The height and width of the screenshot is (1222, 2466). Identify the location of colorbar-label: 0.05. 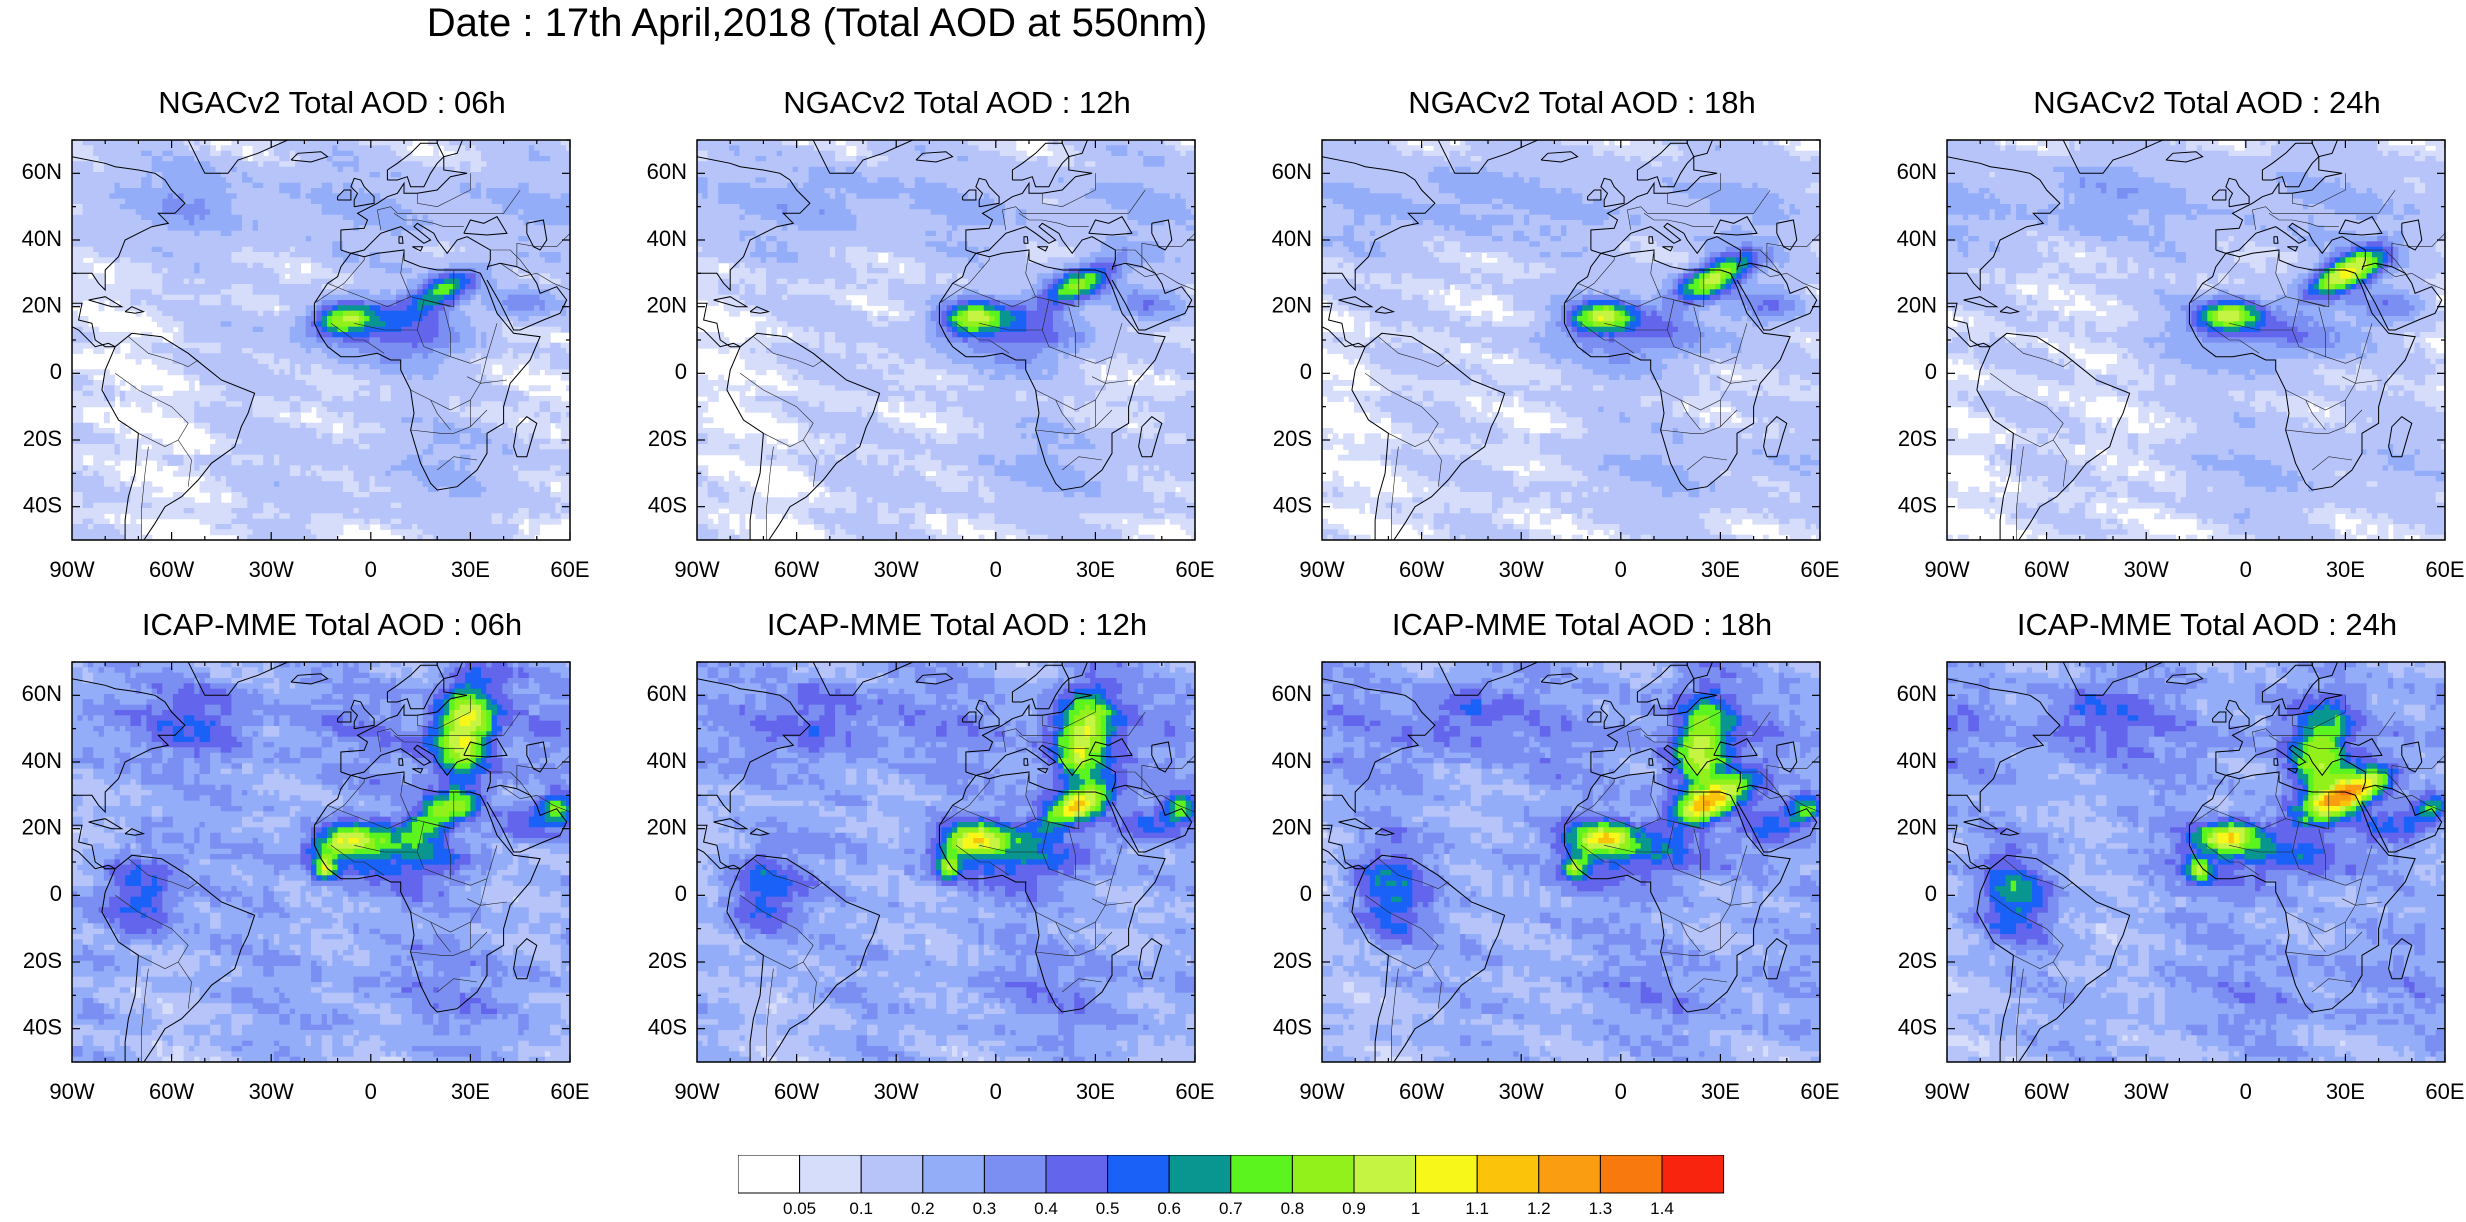
(799, 1207).